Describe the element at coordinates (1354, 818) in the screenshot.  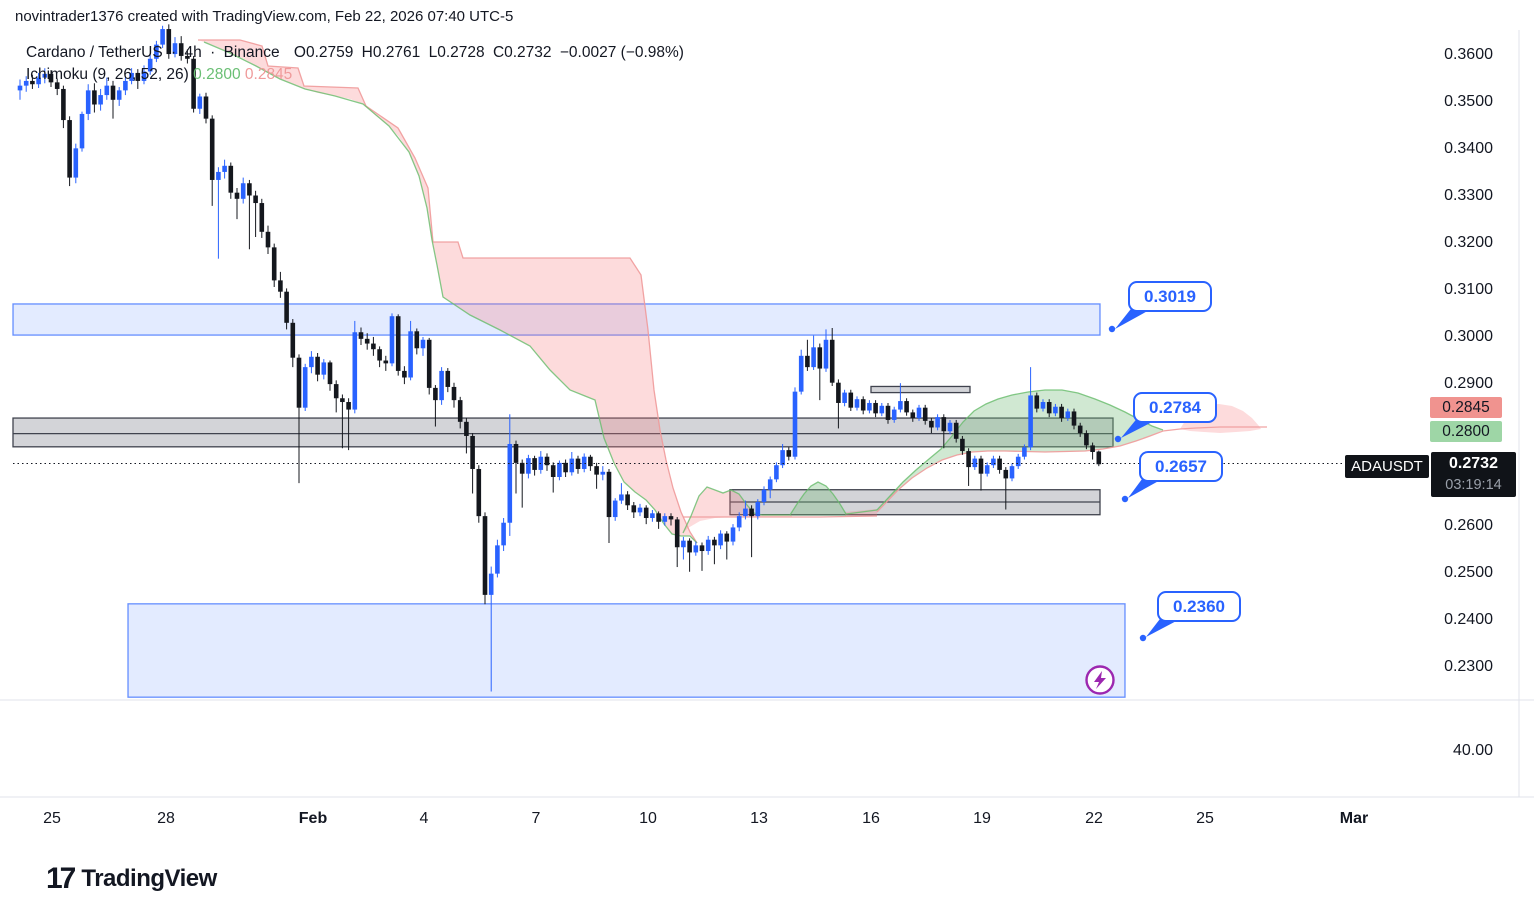
I see `time-axis-label-Mar: Mar` at that location.